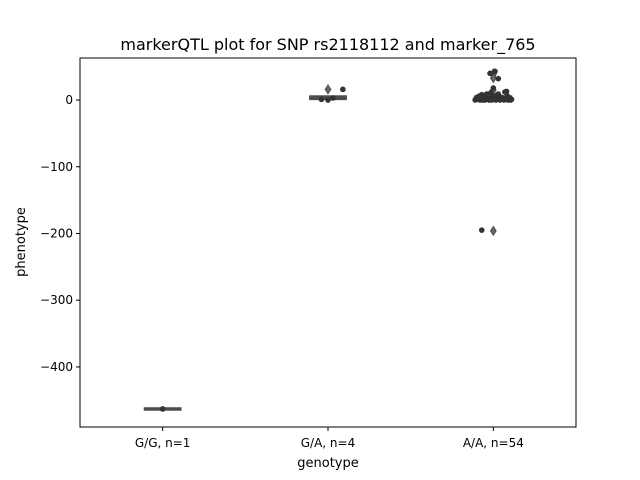  Describe the element at coordinates (56, 167) in the screenshot. I see `y-tick-label: −100` at that location.